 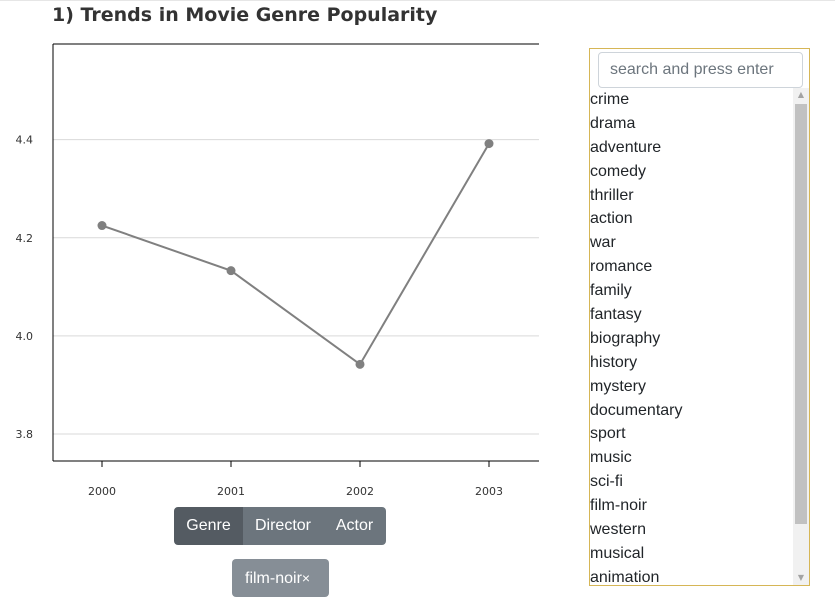 What do you see at coordinates (617, 553) in the screenshot?
I see `genre-list-item: musical` at bounding box center [617, 553].